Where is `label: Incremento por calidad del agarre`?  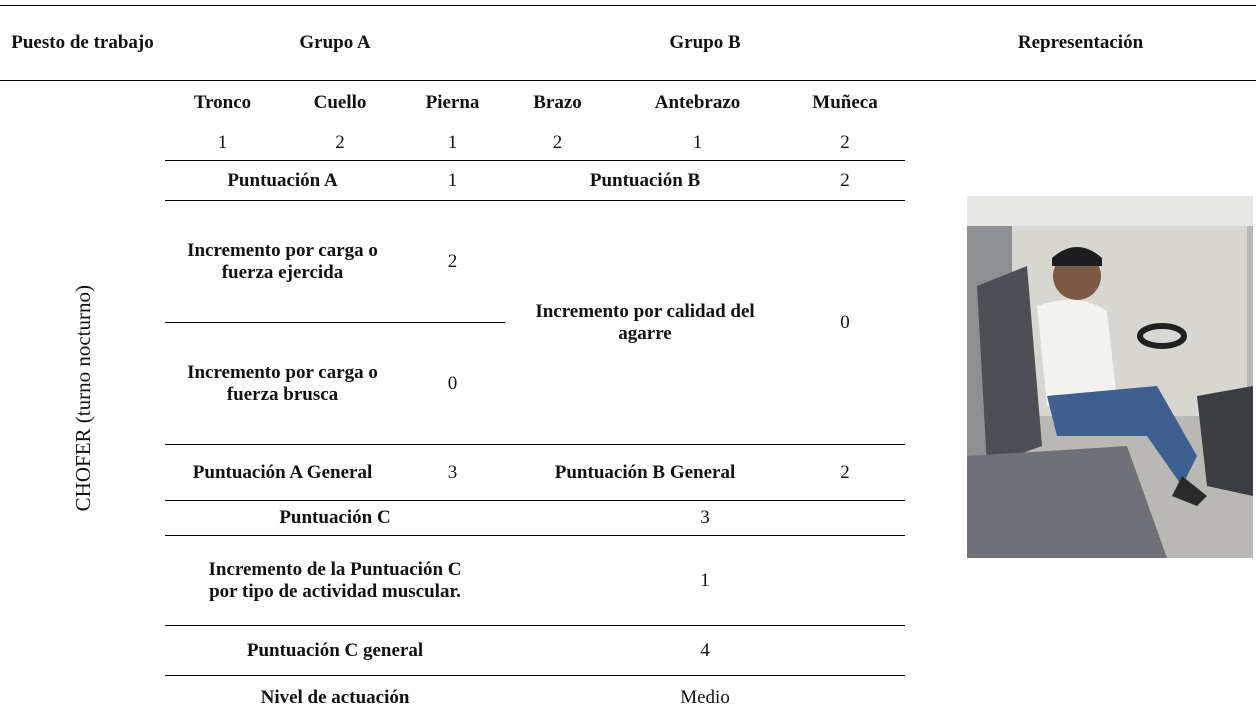
label: Incremento por calidad del agarre is located at coordinates (645, 322).